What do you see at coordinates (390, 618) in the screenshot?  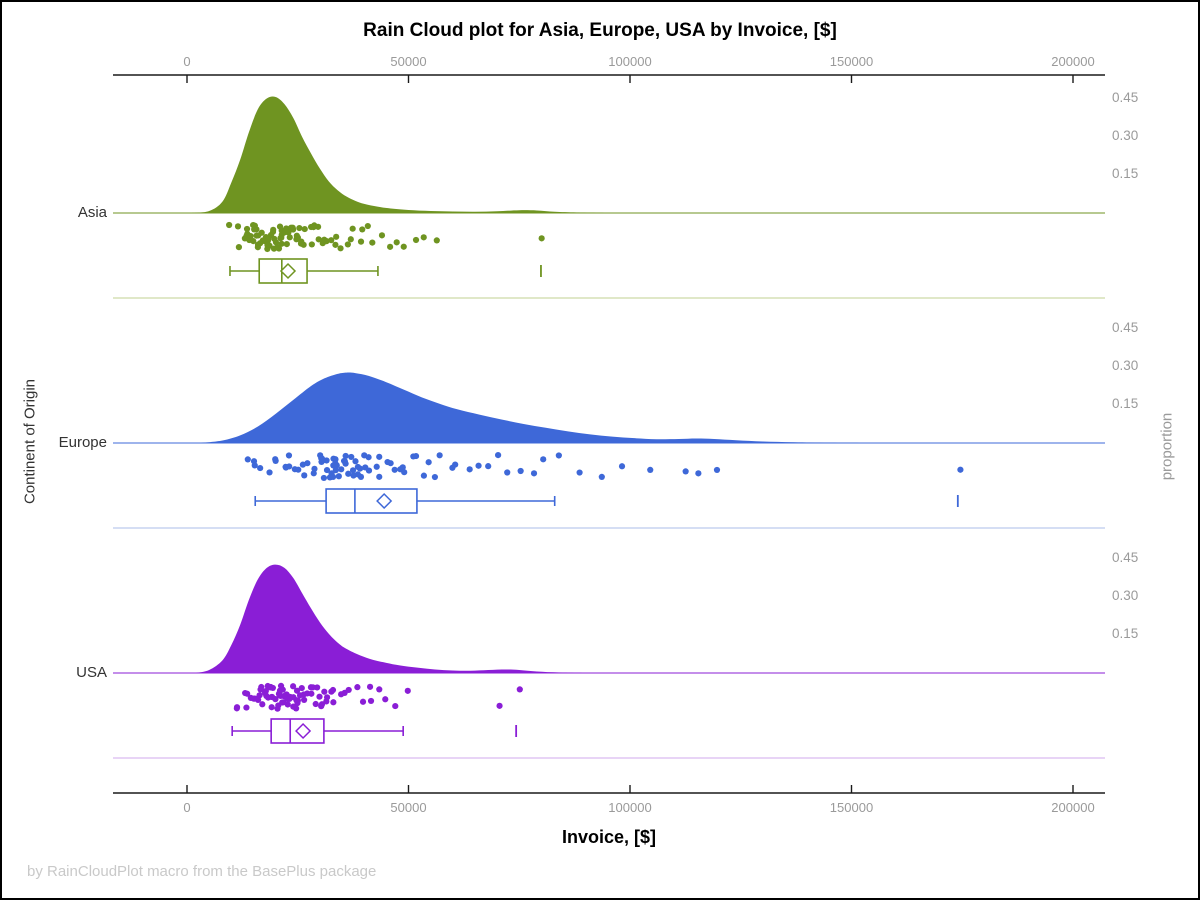 I see `density-curve-usa` at bounding box center [390, 618].